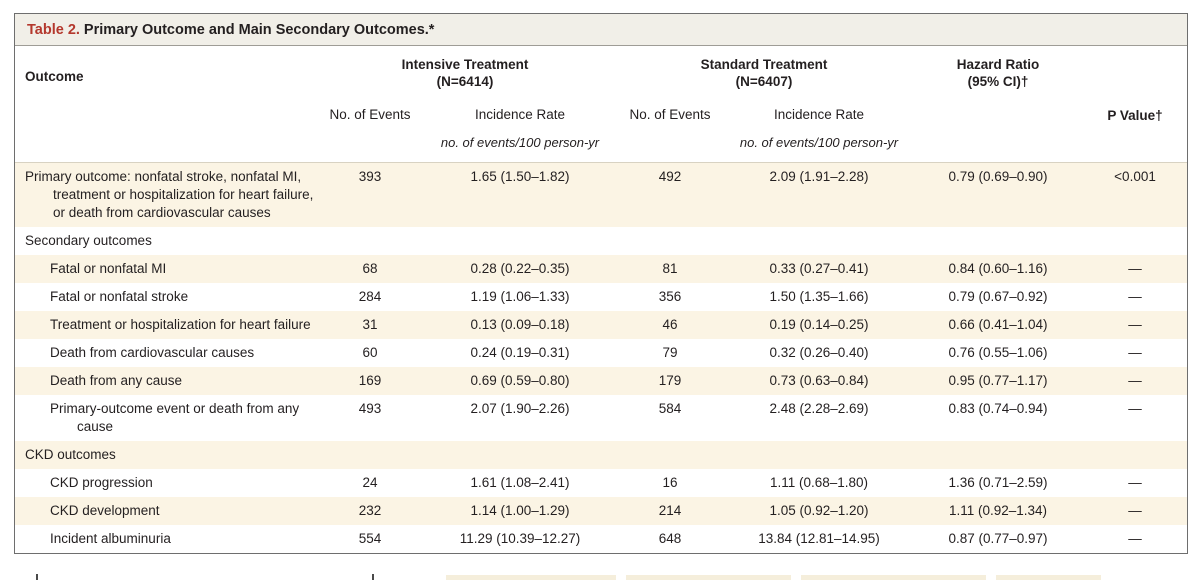 This screenshot has height=580, width=1200. Describe the element at coordinates (520, 352) in the screenshot. I see `value-cell: 0.24 (0.19–0.31)` at that location.